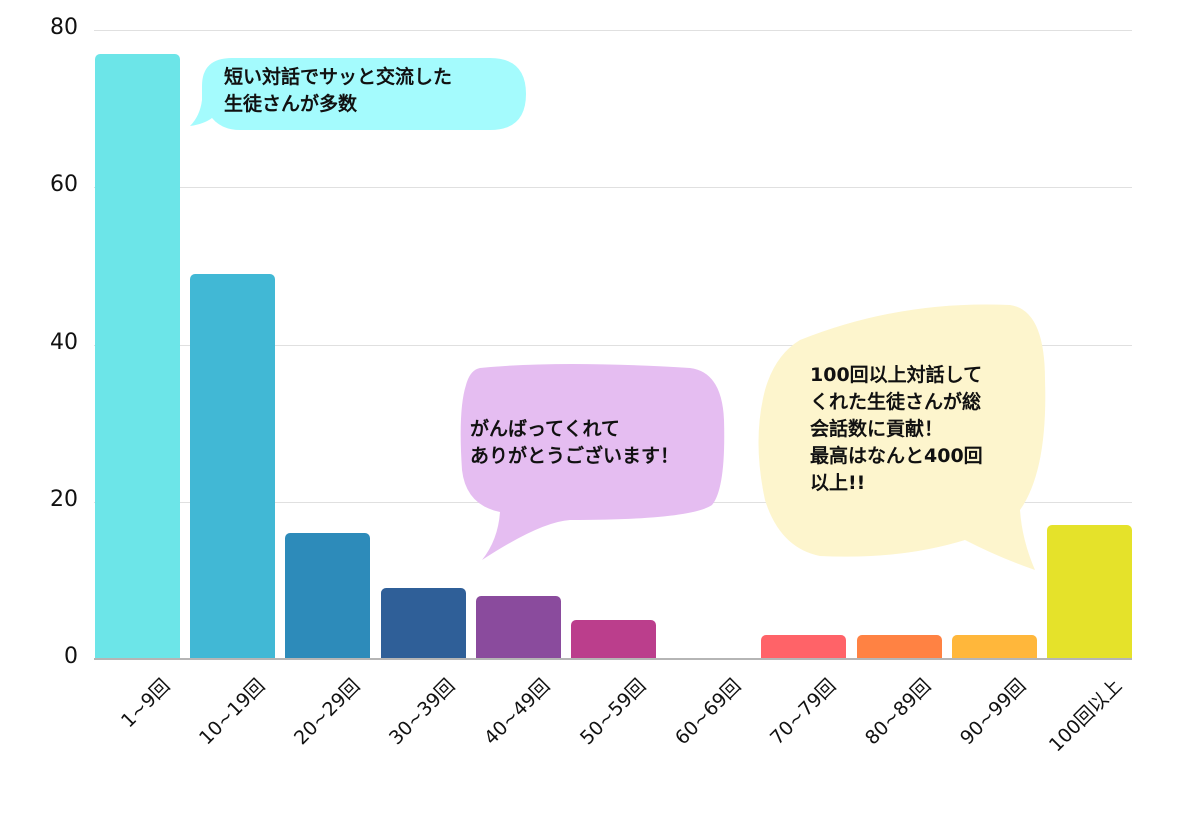  Describe the element at coordinates (896, 402) in the screenshot. I see `annotation-line: くれた生徒さんが総` at that location.